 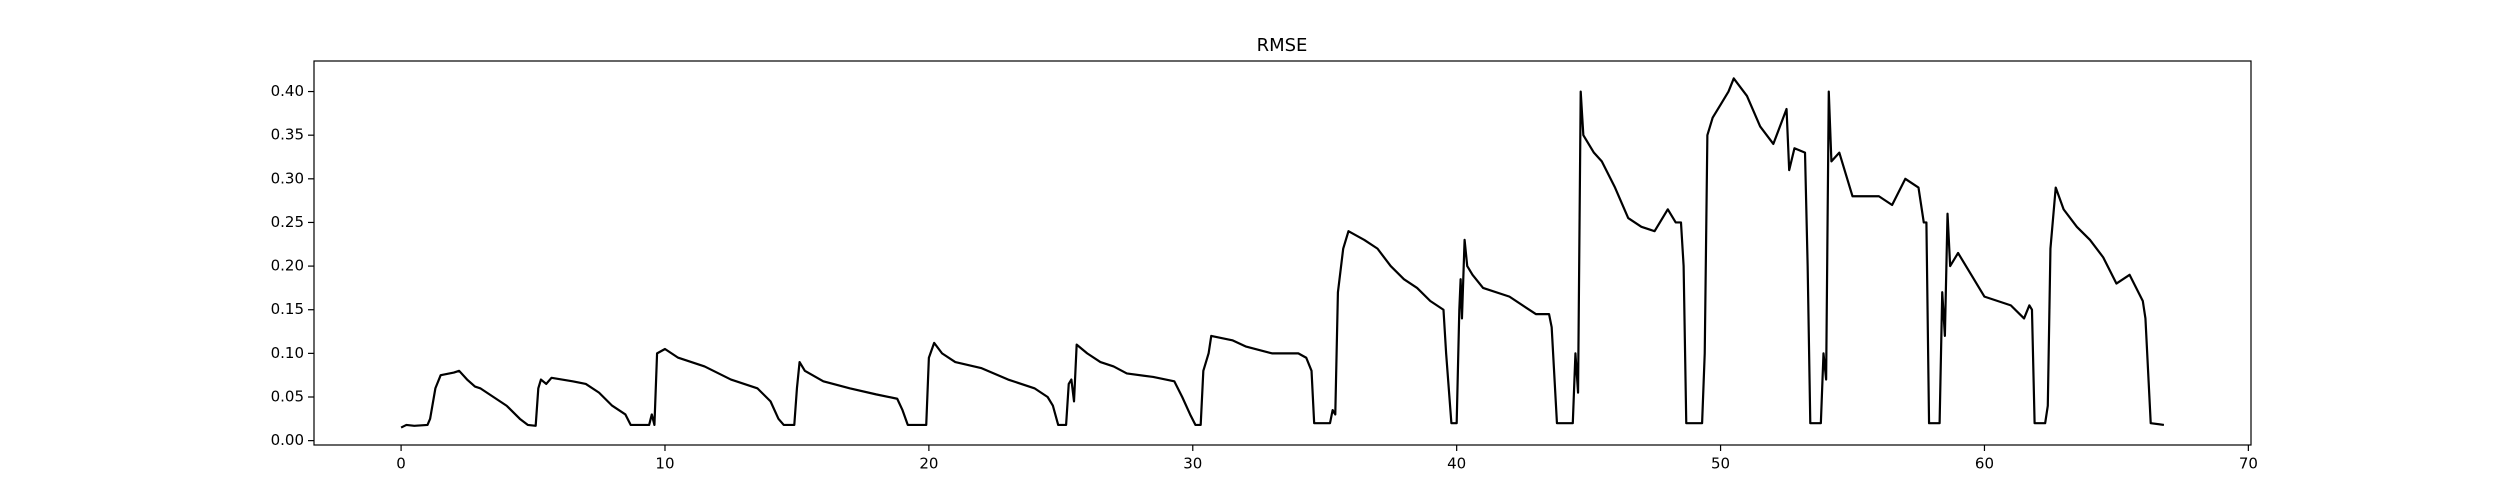 What do you see at coordinates (287, 353) in the screenshot?
I see `y-tick-label: 0.10` at bounding box center [287, 353].